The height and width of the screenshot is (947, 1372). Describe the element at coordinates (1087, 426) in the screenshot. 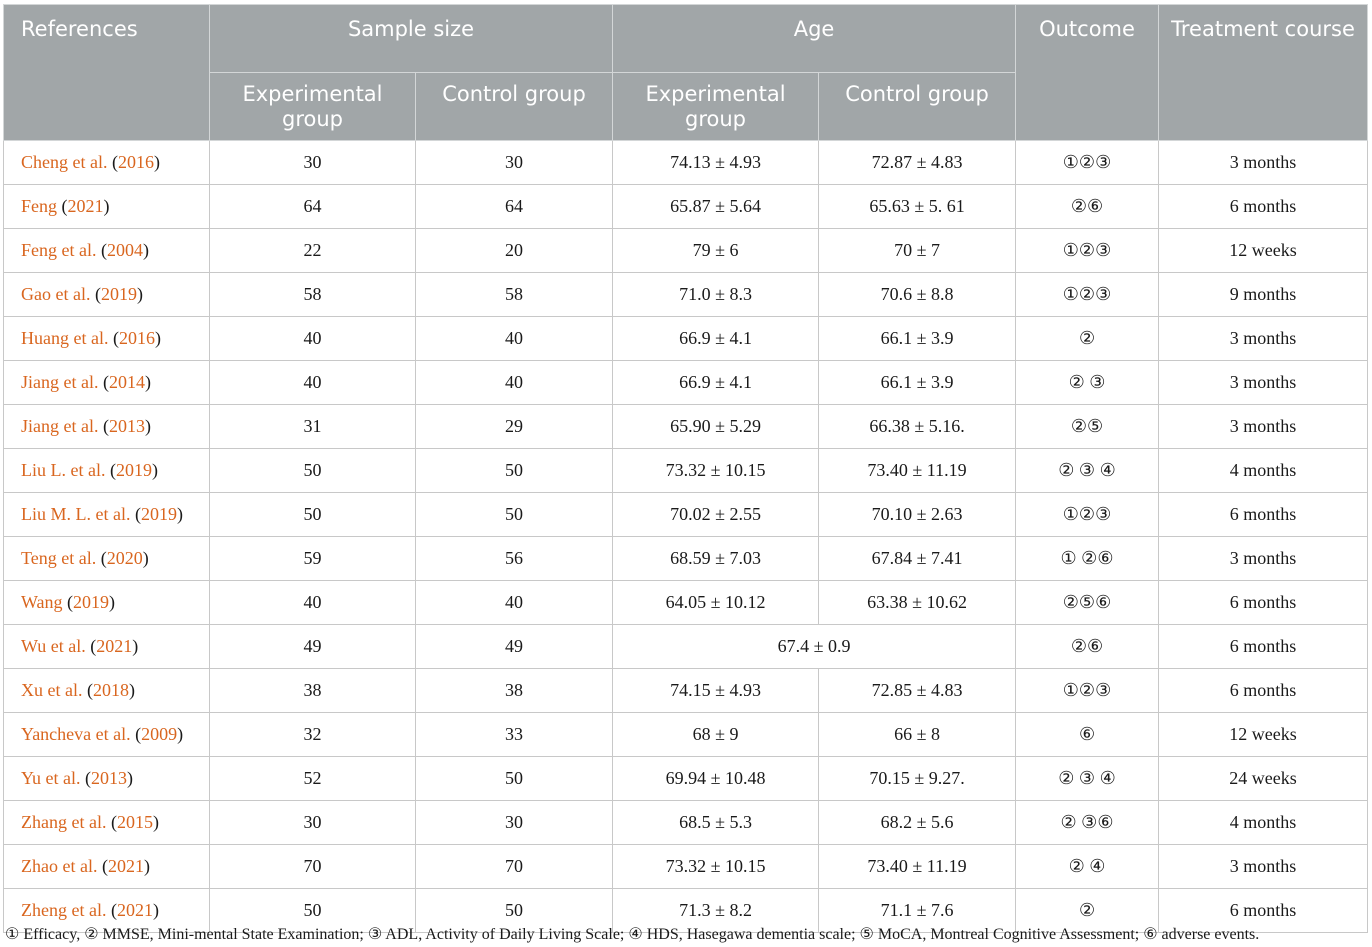

I see `outcome-cell: ②⑤` at that location.